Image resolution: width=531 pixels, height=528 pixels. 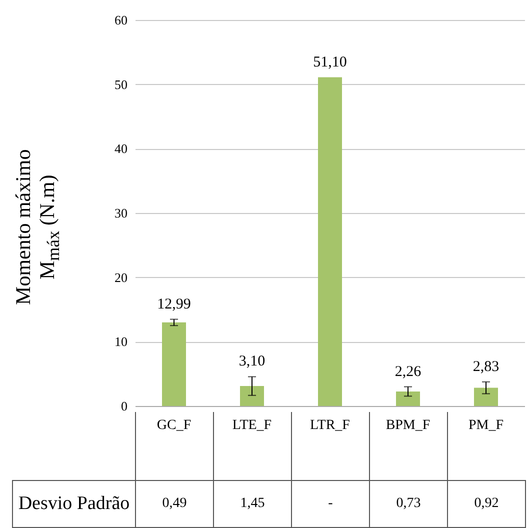 What do you see at coordinates (487, 504) in the screenshot?
I see `text: 0,92` at bounding box center [487, 504].